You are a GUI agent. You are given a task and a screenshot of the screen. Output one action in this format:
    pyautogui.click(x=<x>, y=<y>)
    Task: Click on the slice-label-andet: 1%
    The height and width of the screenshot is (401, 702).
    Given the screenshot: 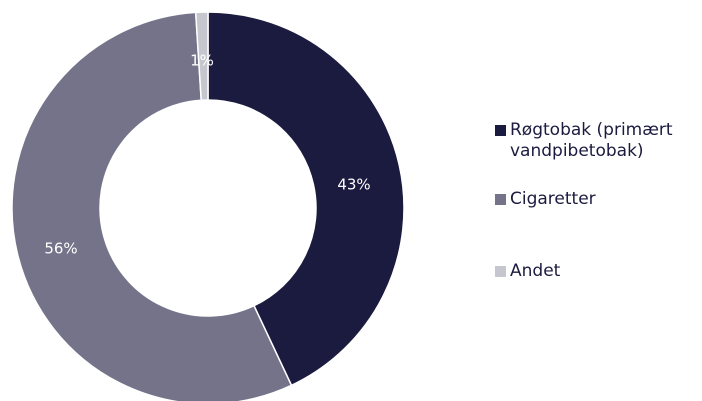 What is the action you would take?
    pyautogui.click(x=202, y=61)
    